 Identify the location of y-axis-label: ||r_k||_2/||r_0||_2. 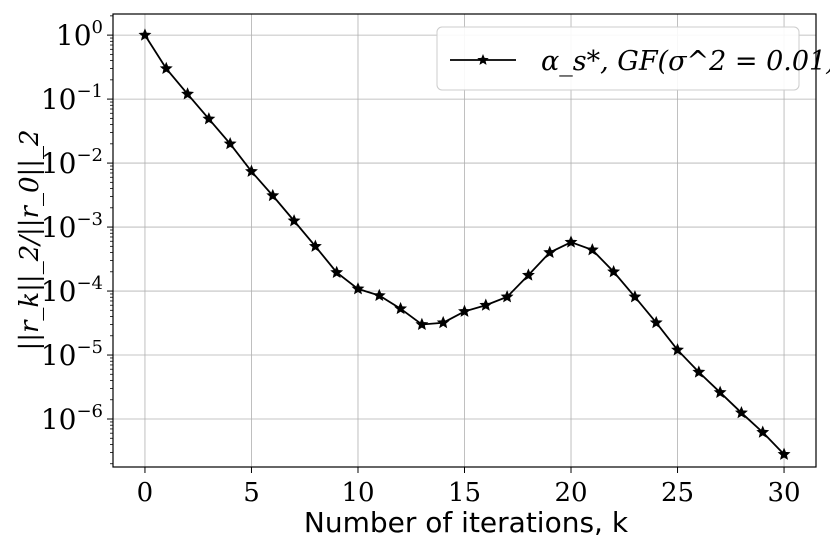
(30, 239).